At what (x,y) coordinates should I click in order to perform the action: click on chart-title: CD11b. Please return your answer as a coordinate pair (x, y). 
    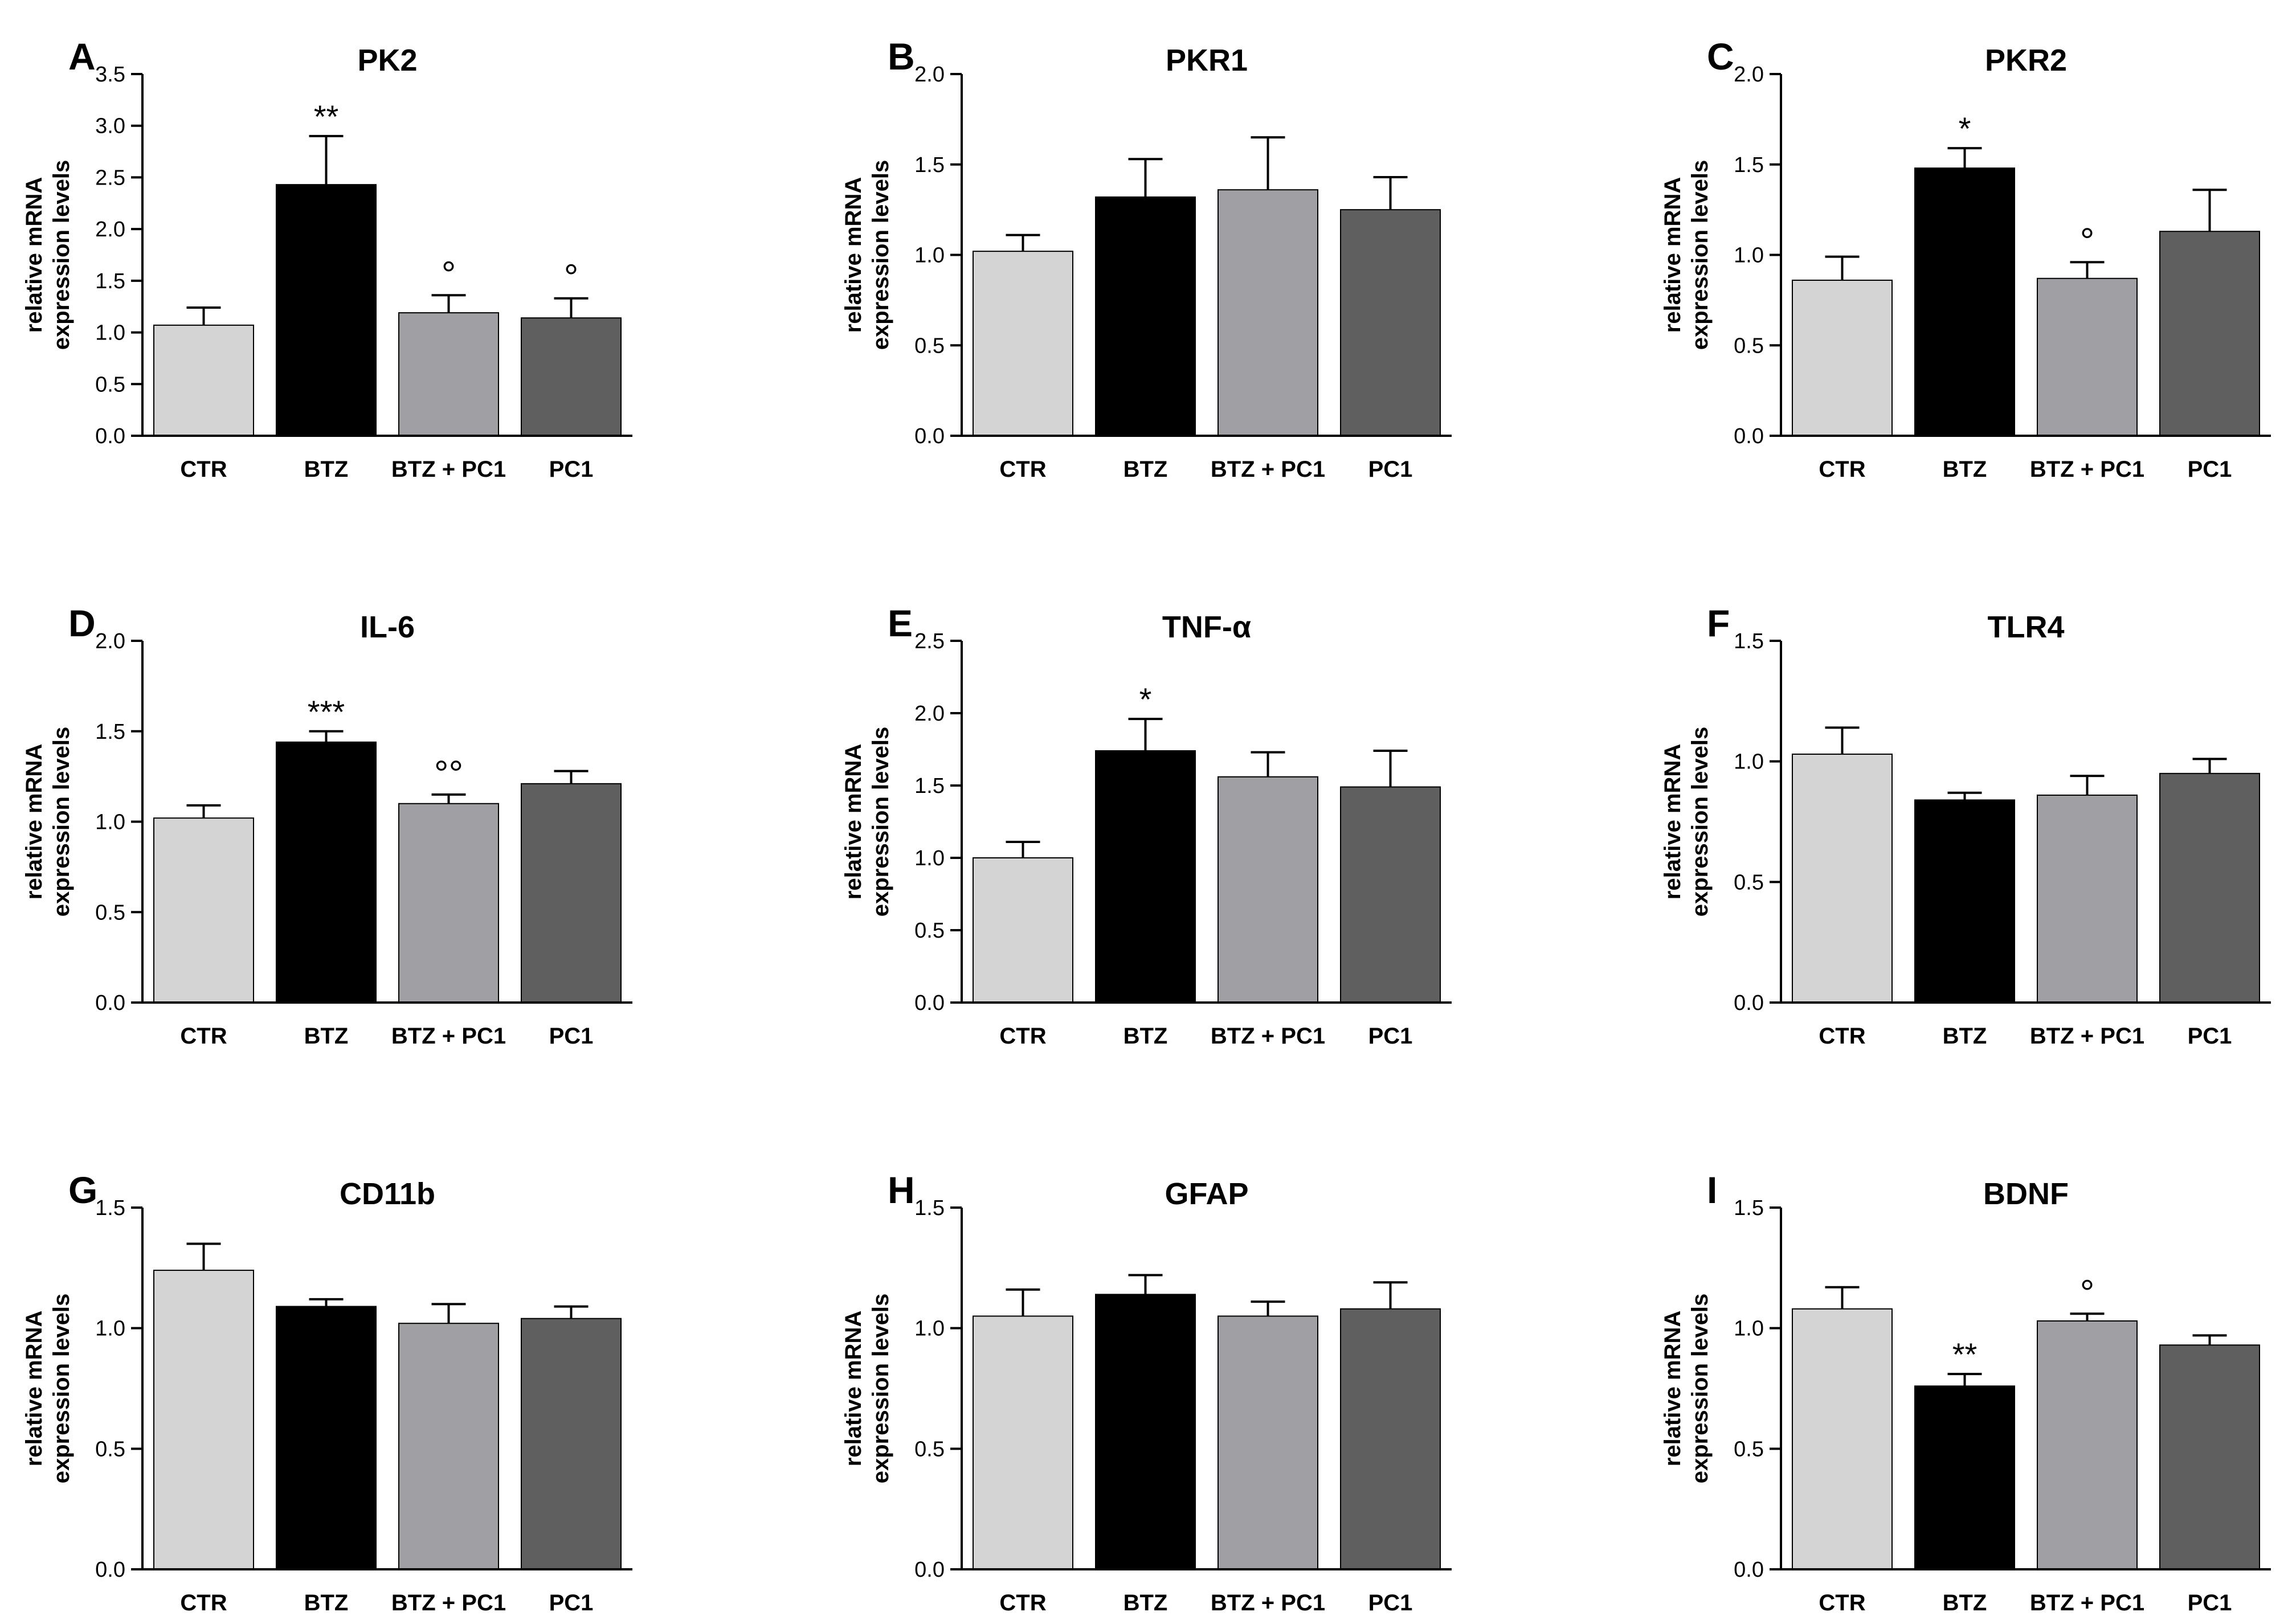
    Looking at the image, I should click on (387, 1194).